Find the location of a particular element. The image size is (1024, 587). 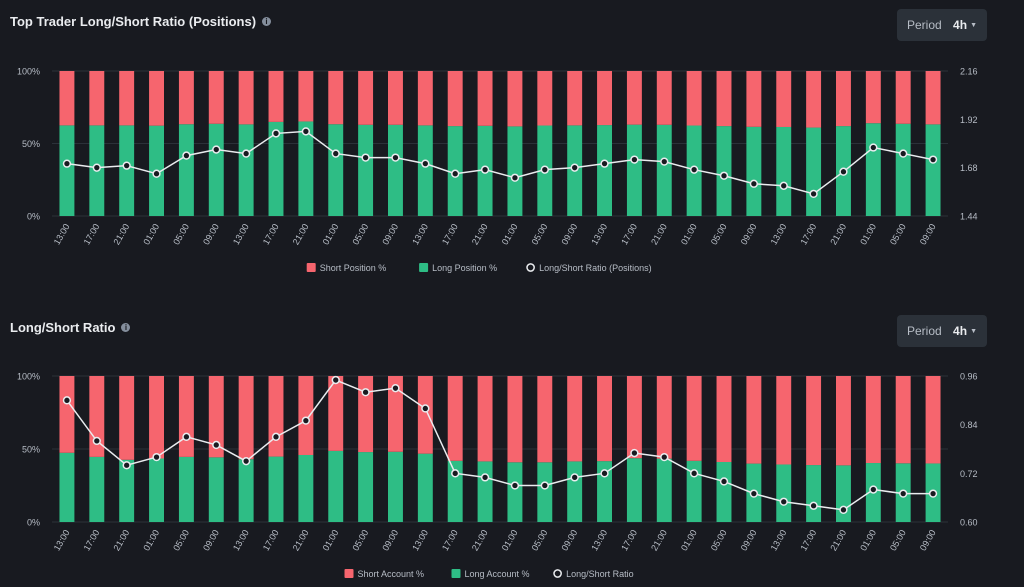

period-value: 4h ▼ is located at coordinates (965, 331).